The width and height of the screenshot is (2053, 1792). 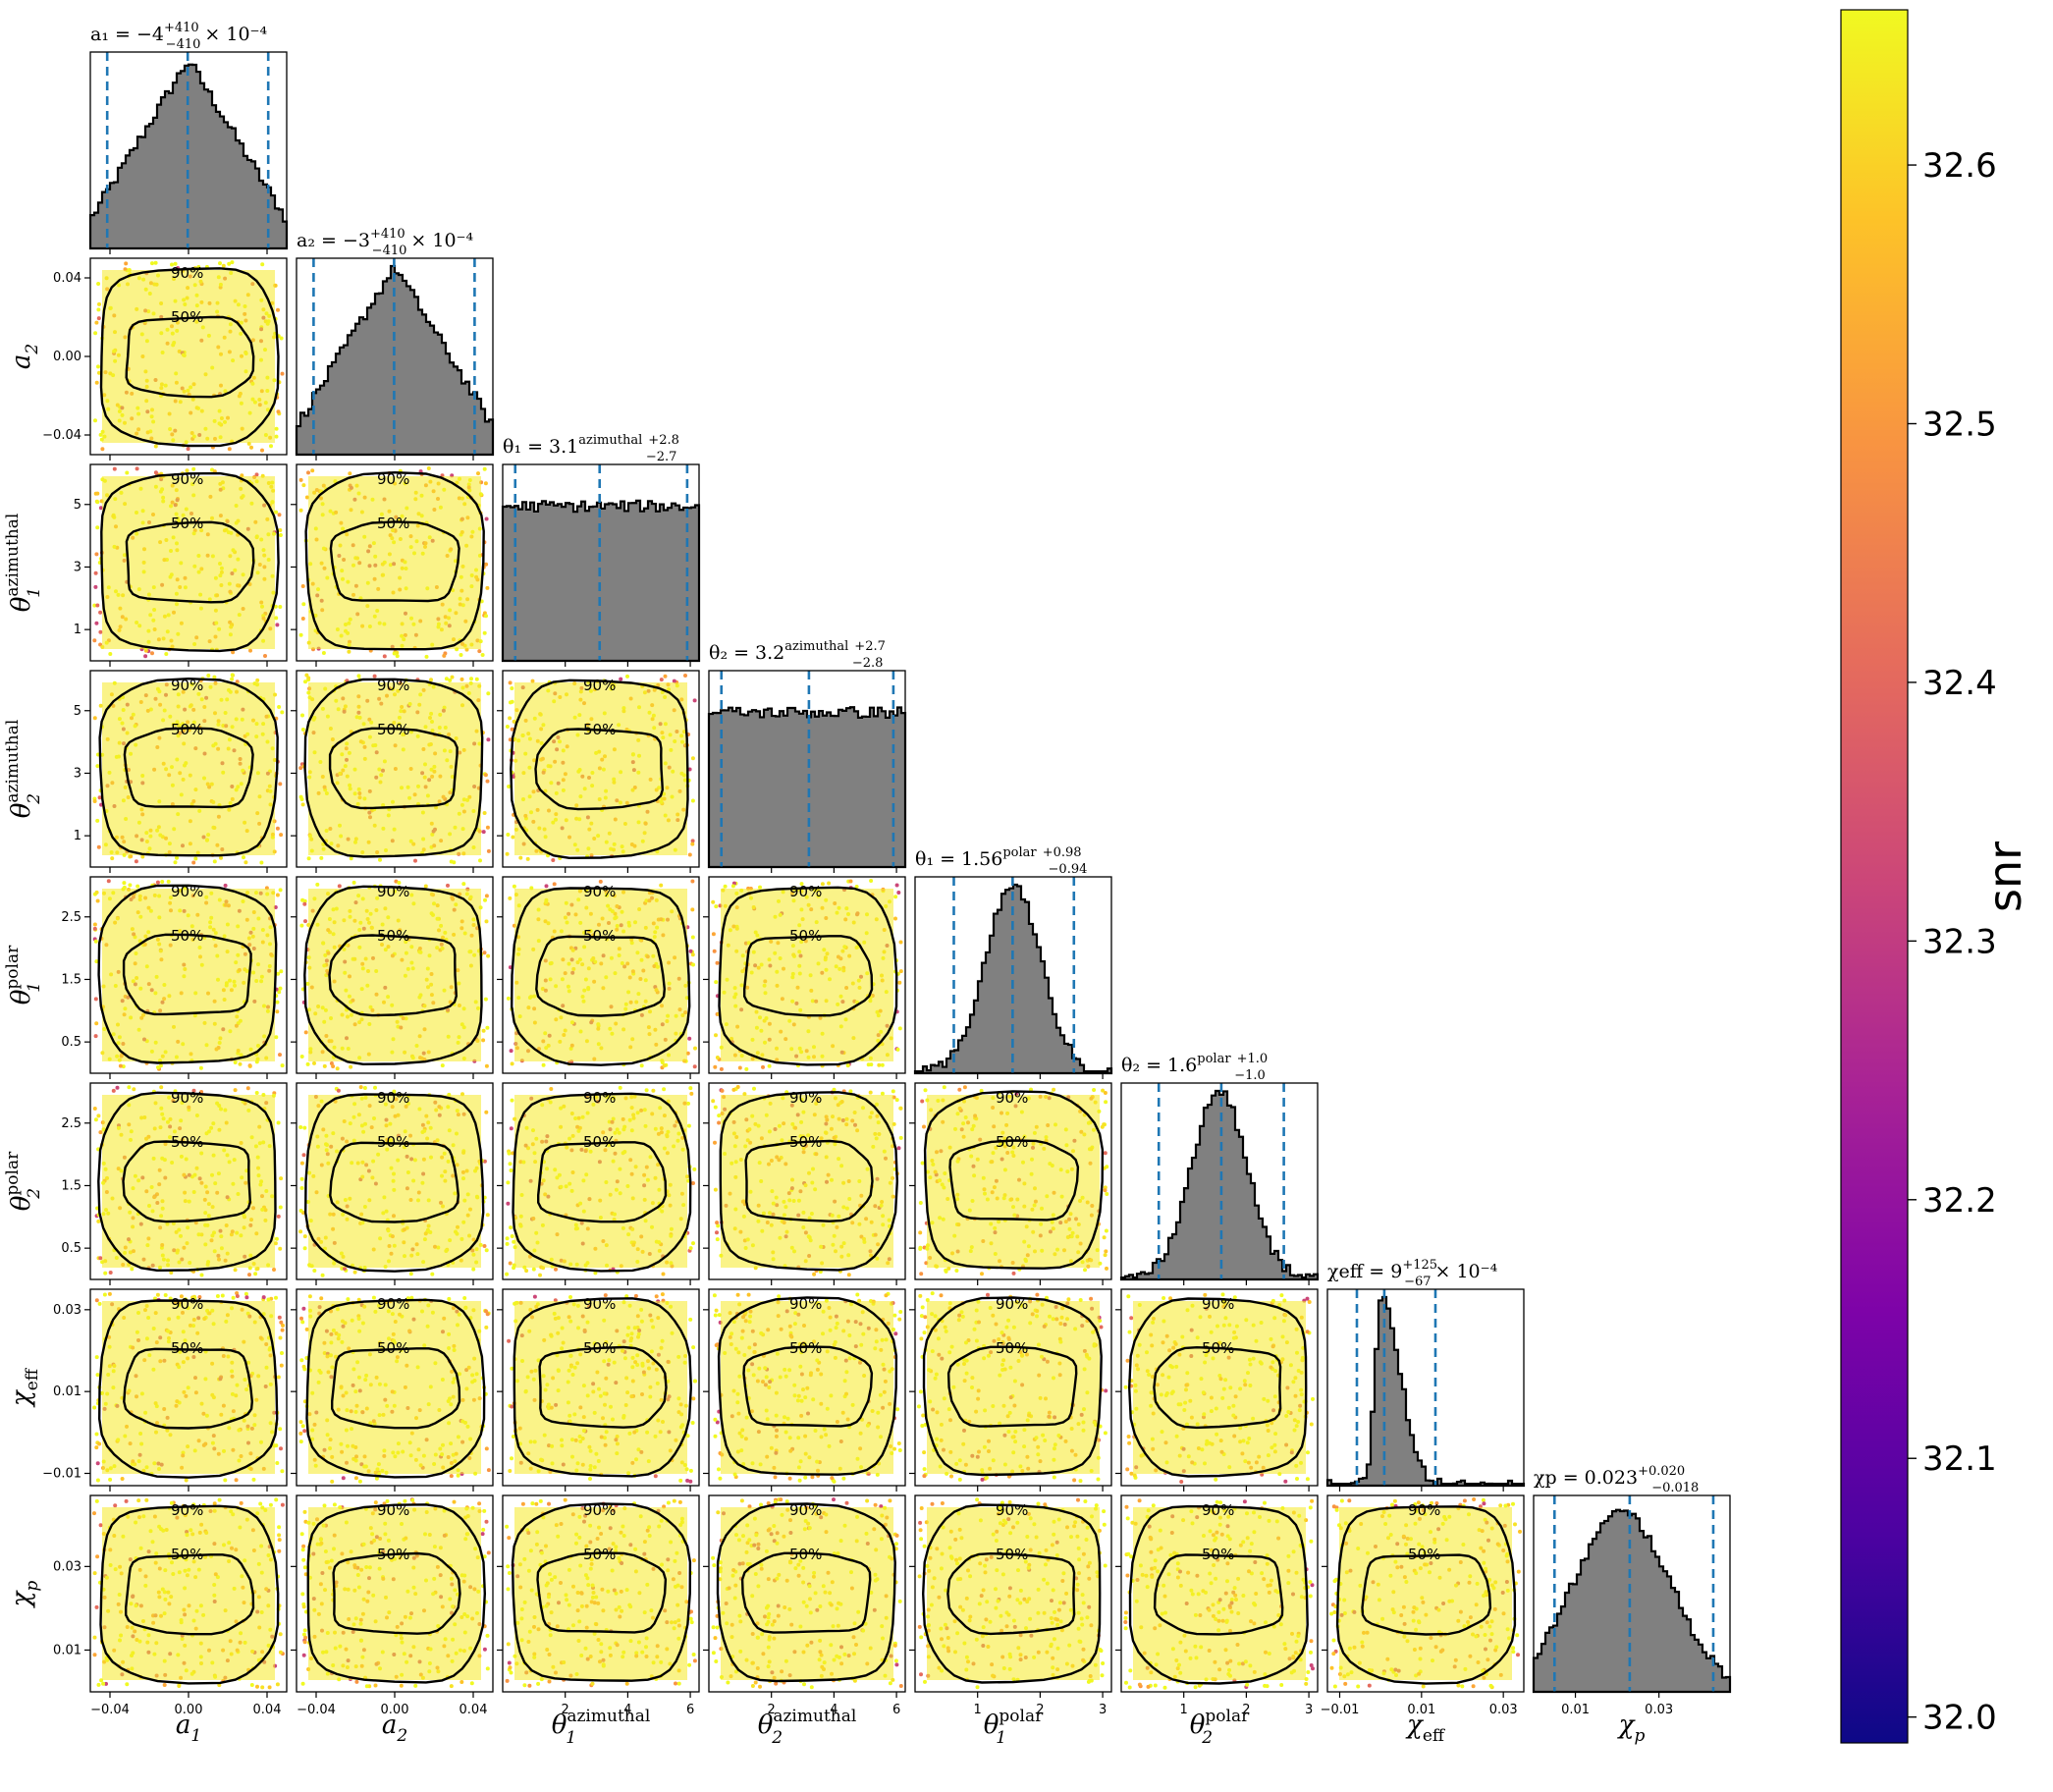 I want to click on title-tag: azimuthal, so click(x=816, y=646).